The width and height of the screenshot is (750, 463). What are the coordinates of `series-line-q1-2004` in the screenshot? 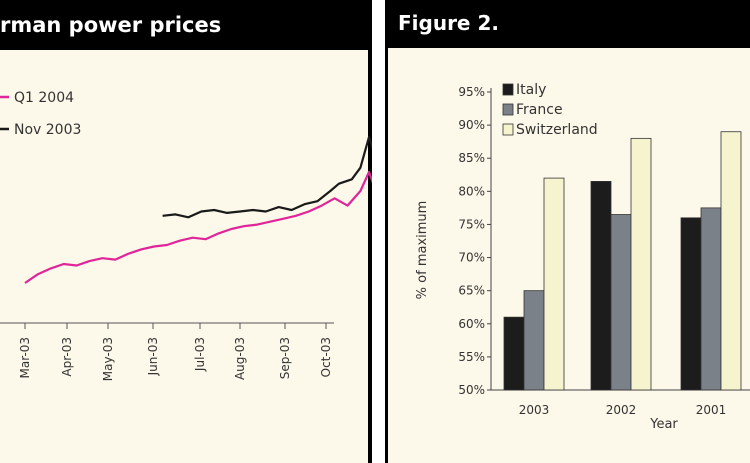 It's located at (198, 227).